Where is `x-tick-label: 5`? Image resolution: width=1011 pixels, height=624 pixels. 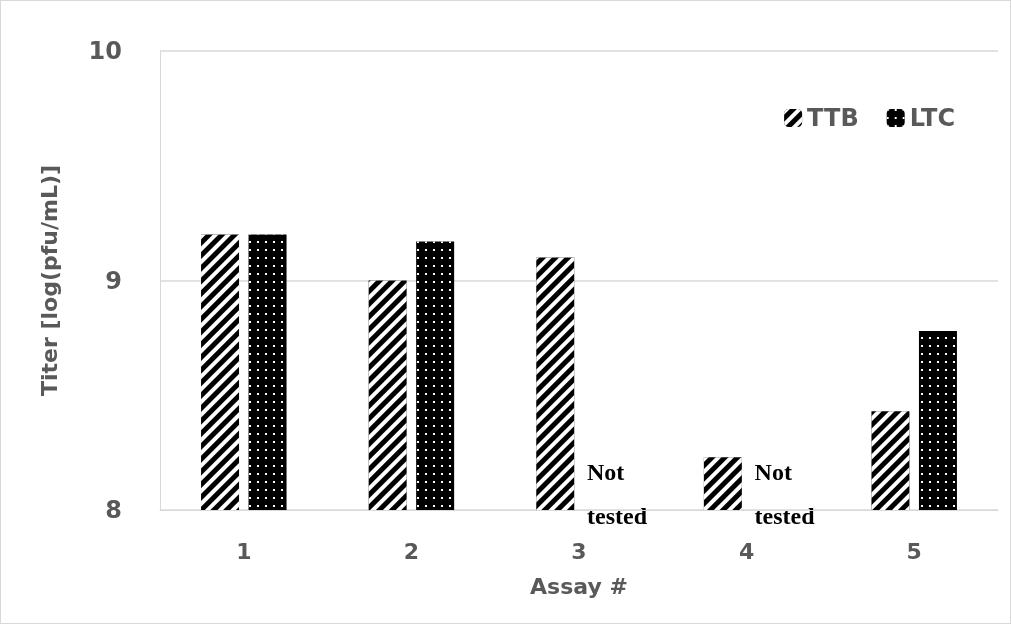
x-tick-label: 5 is located at coordinates (914, 551).